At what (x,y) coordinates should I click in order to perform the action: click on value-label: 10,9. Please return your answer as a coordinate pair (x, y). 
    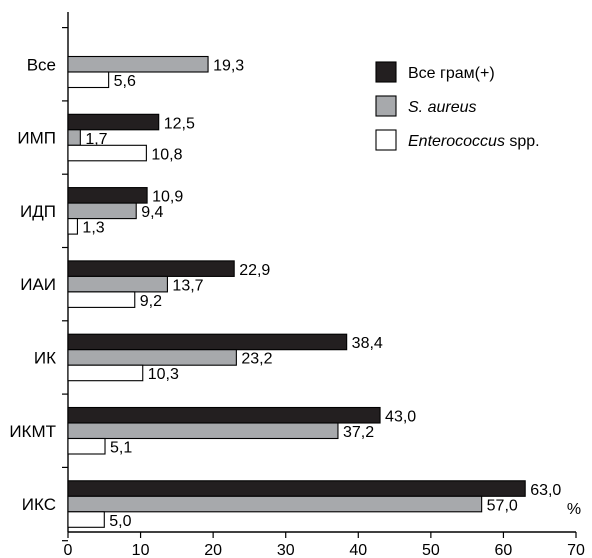
    Looking at the image, I should click on (167, 197).